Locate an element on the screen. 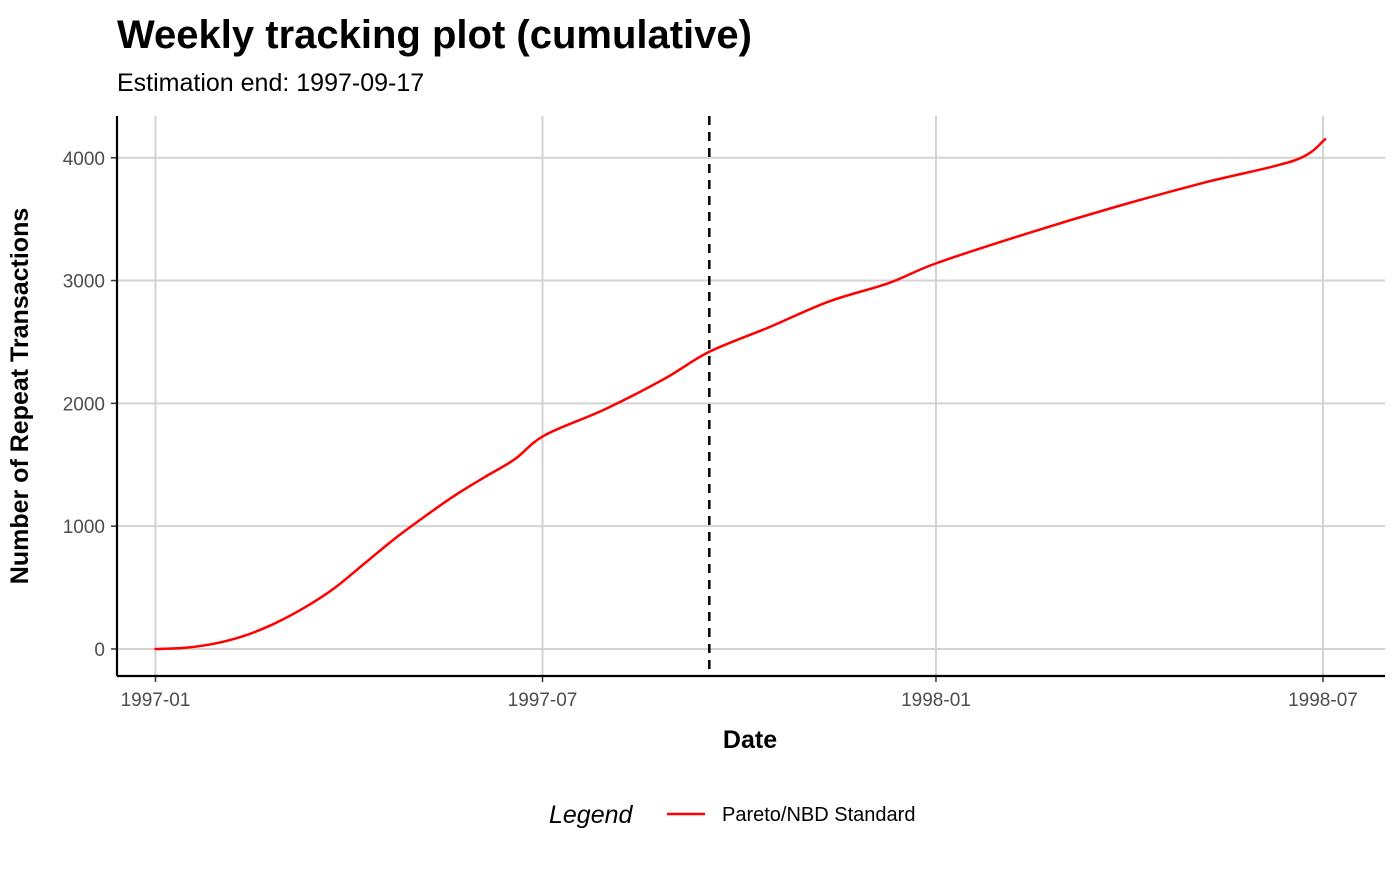  chart-subtitle: Estimation end: 1997-09-17 is located at coordinates (270, 83).